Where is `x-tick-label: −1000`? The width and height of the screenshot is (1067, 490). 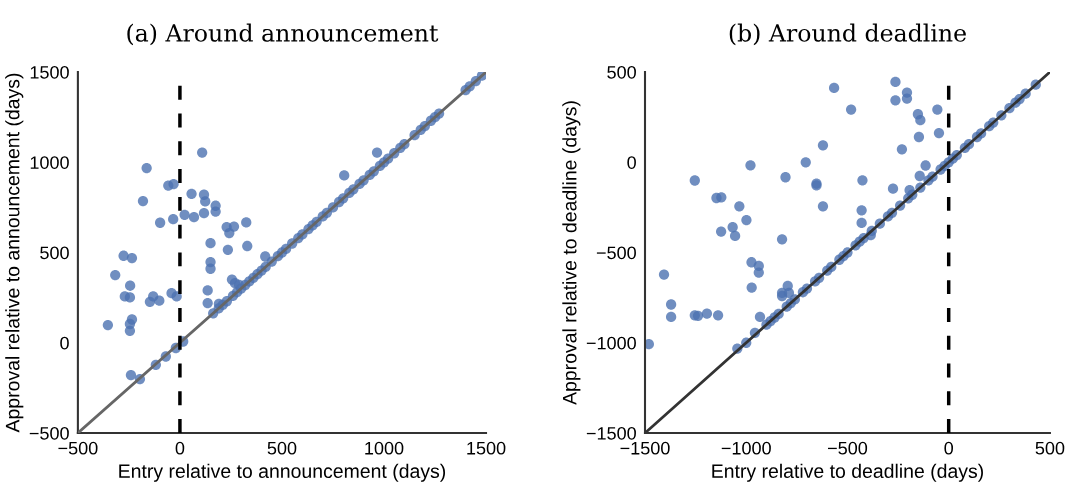 x-tick-label: −1000 is located at coordinates (746, 448).